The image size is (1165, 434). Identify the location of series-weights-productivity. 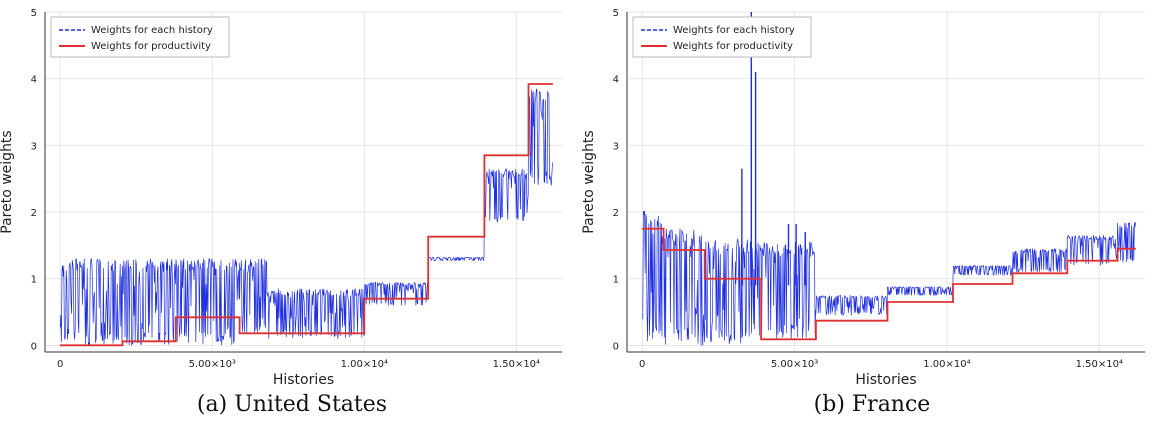
(889, 284).